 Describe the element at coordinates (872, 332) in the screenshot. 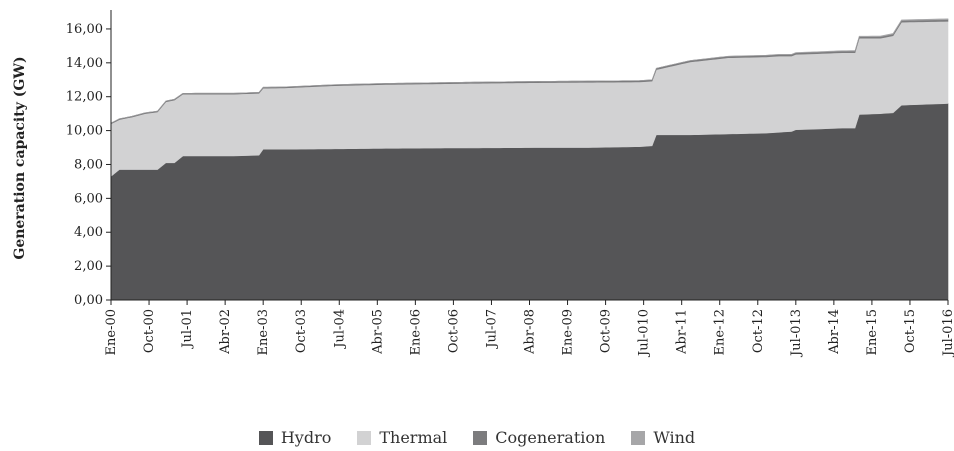

I see `x-tick-label: Ene-15` at that location.